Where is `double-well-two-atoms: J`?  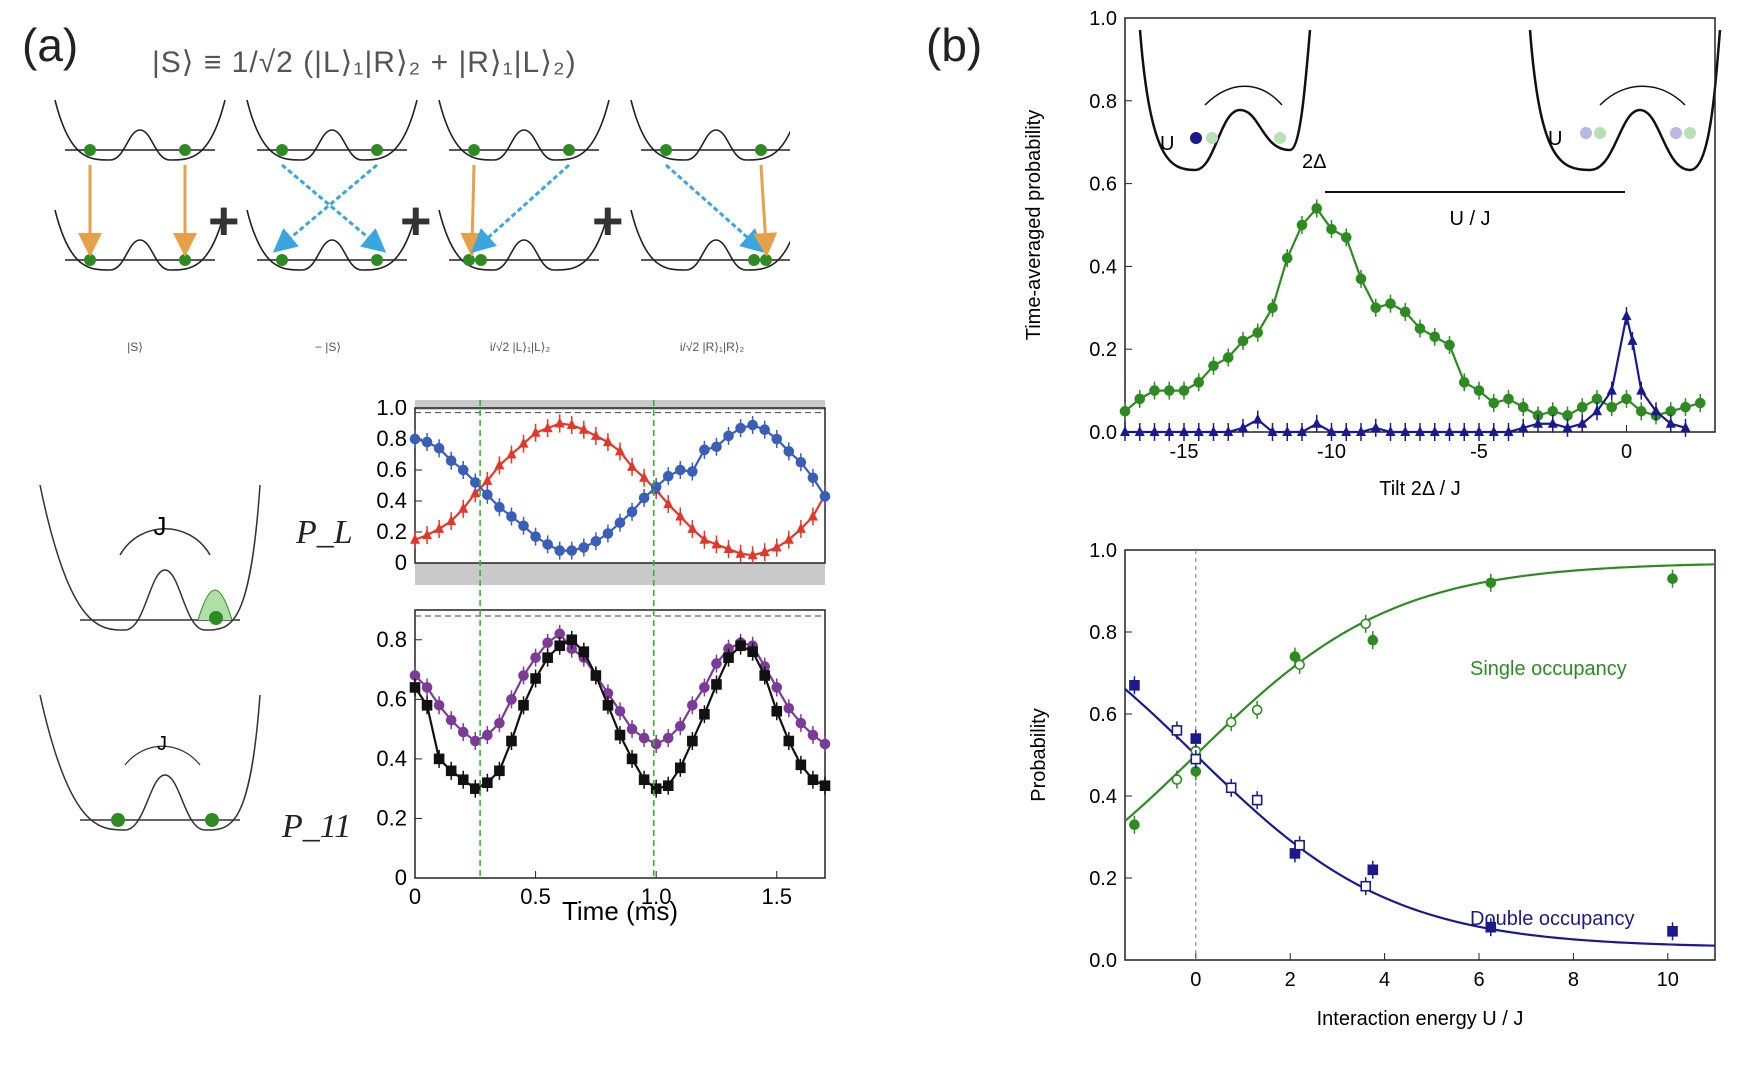
double-well-two-atoms: J is located at coordinates (150, 762).